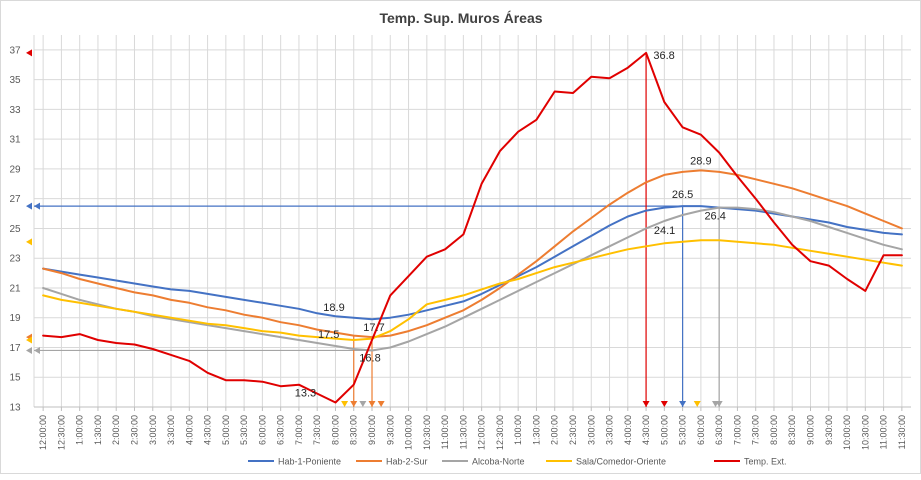 This screenshot has height=480, width=921. What do you see at coordinates (610, 430) in the screenshot?
I see `x-tick-label: 3:30:00` at bounding box center [610, 430].